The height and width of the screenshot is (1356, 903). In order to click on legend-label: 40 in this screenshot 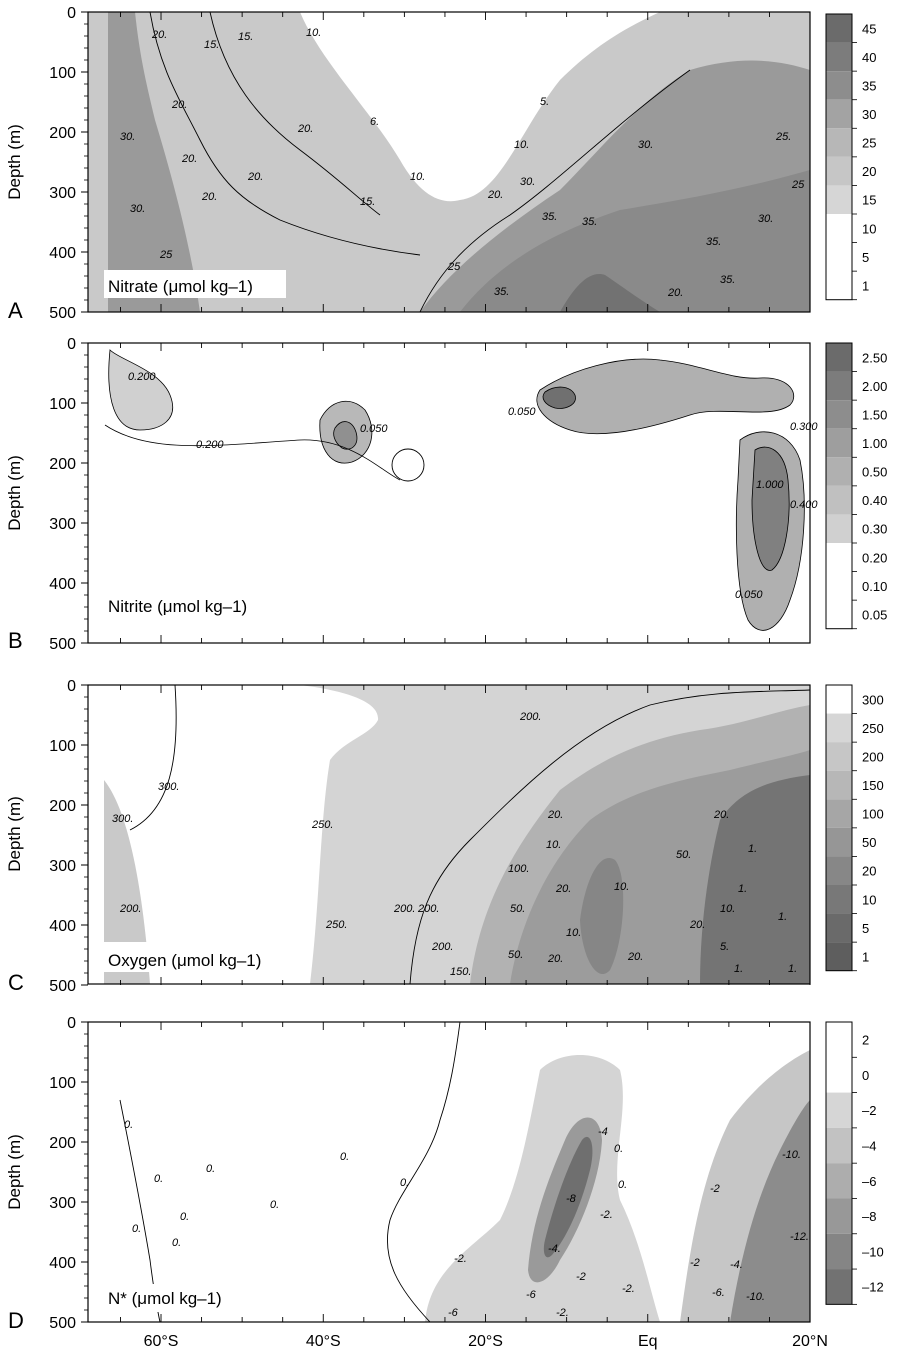, I will do `click(869, 57)`.